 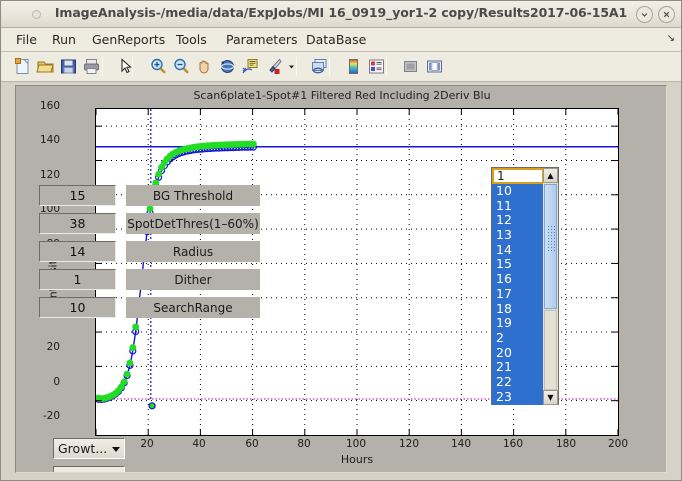 I want to click on spotdetthres-value: 38, so click(x=77, y=223).